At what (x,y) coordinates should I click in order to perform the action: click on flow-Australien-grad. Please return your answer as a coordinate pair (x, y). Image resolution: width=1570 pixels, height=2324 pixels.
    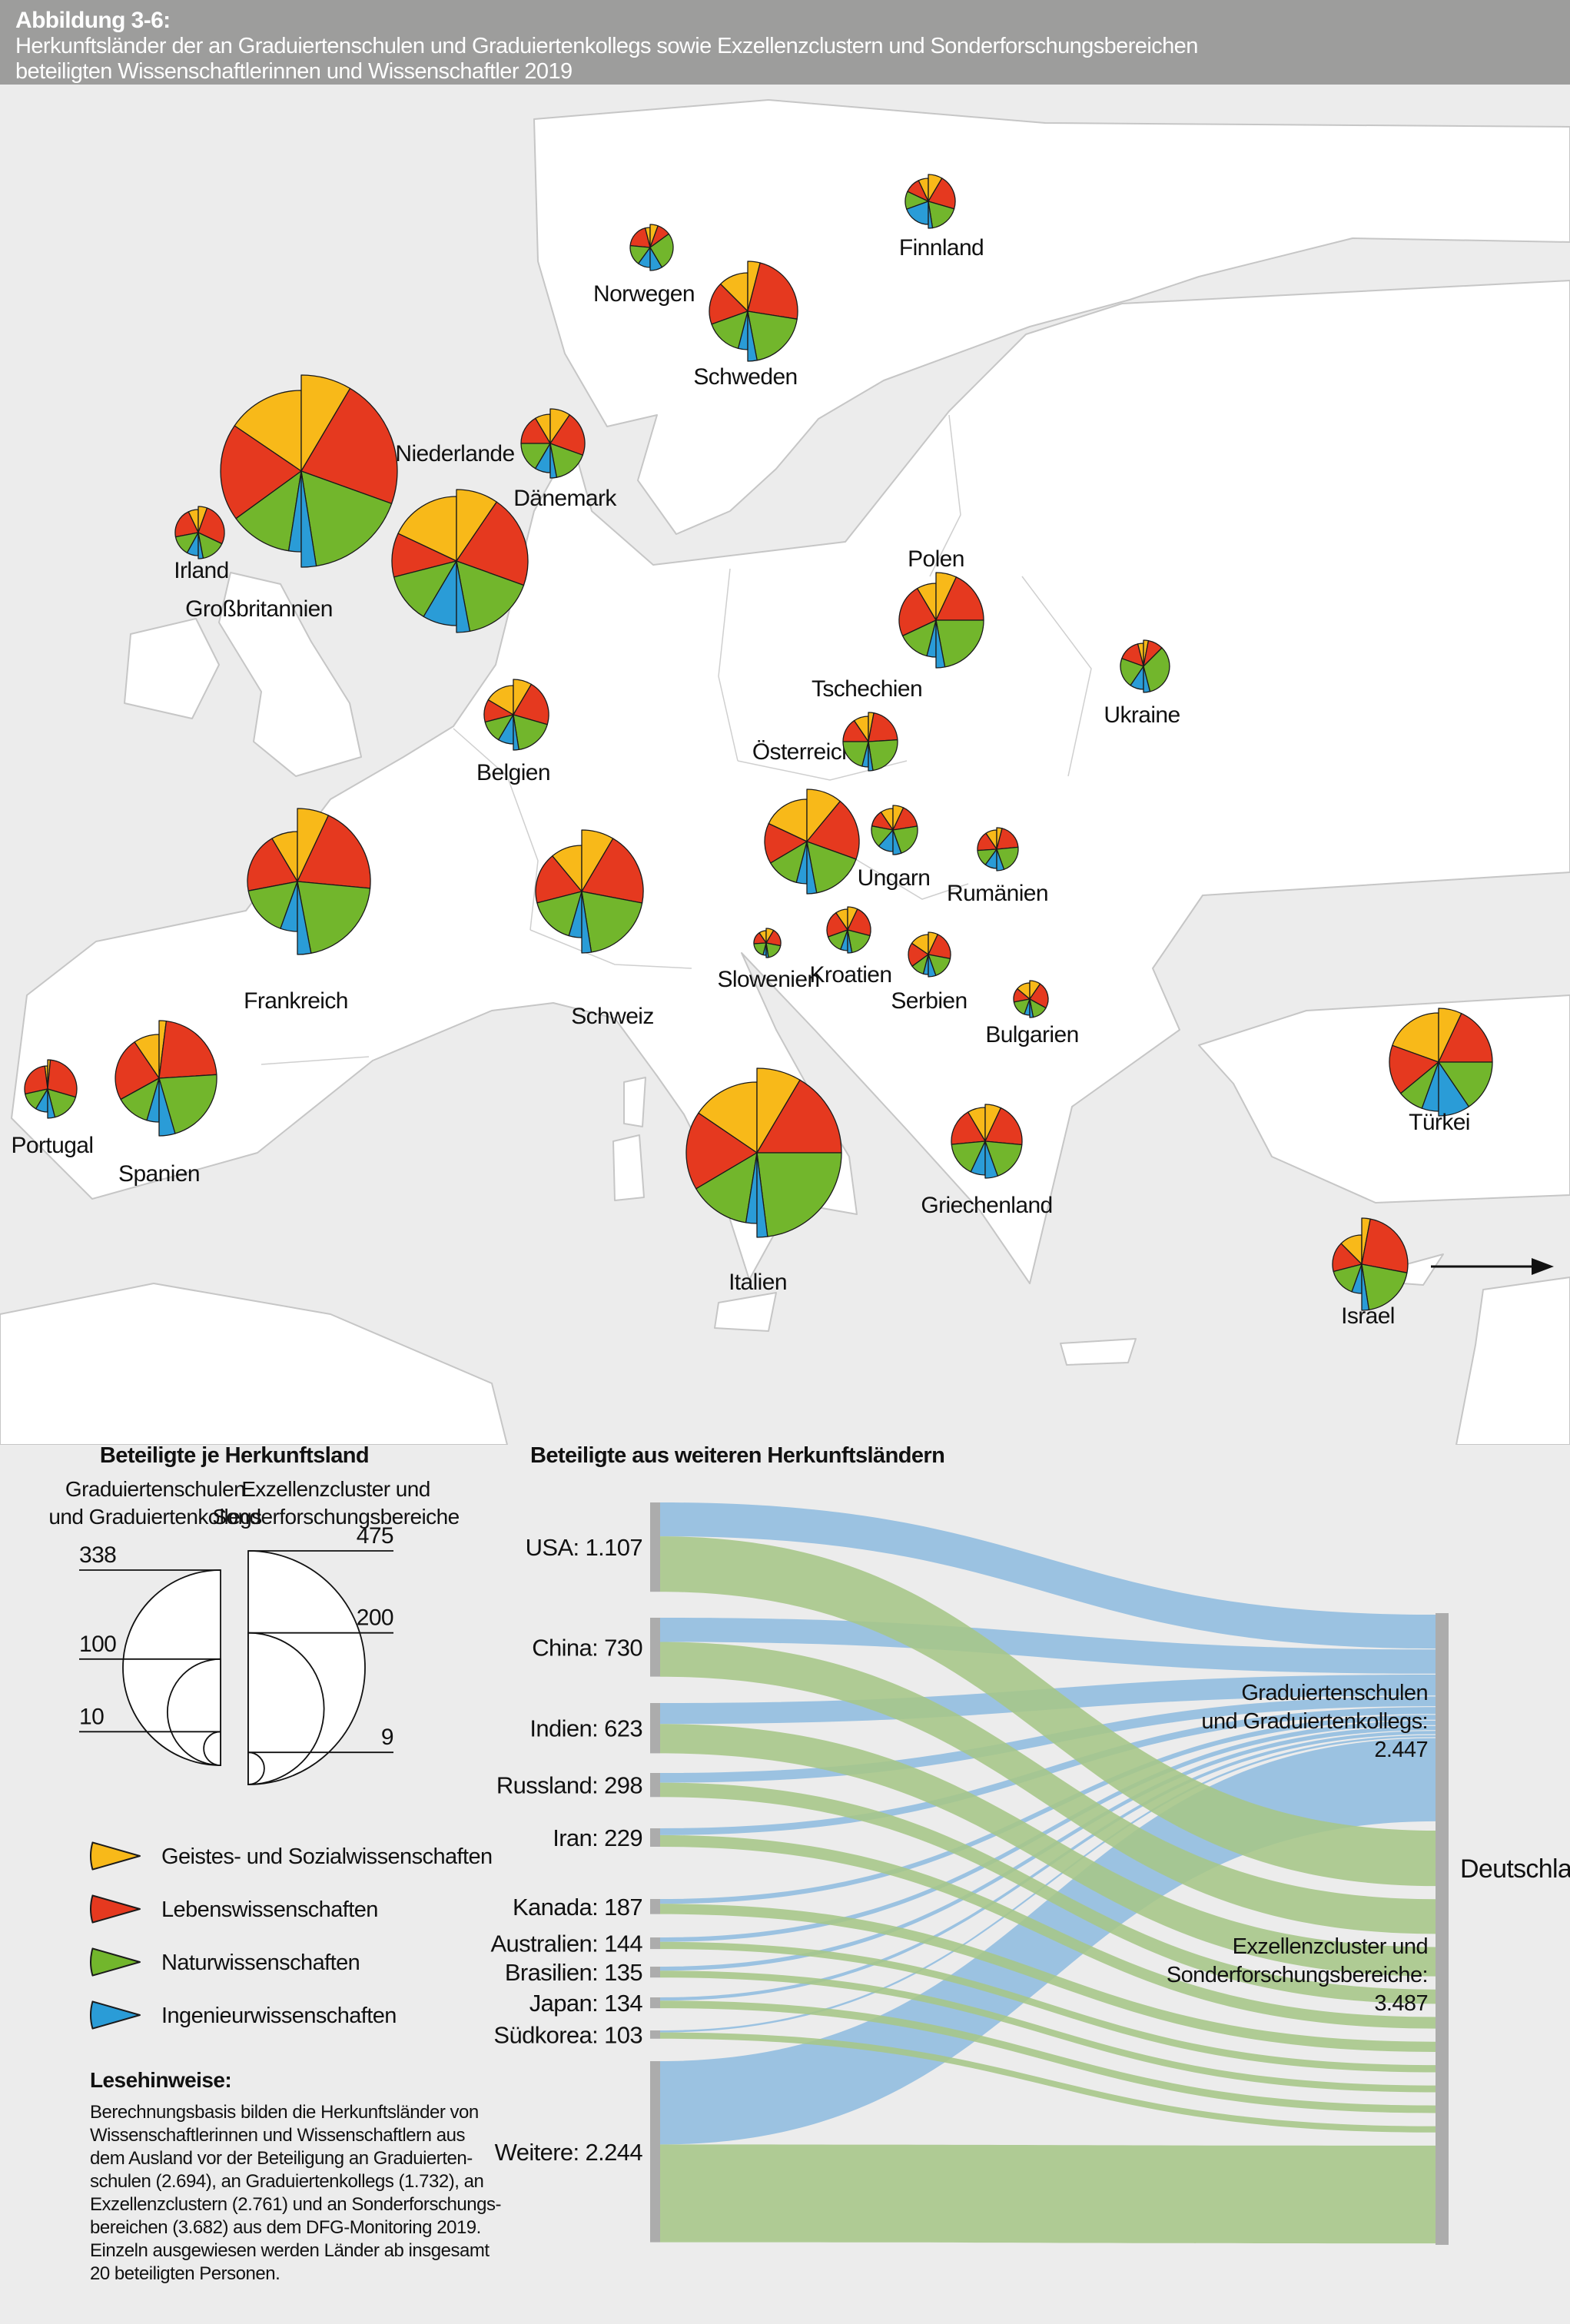
    Looking at the image, I should click on (1048, 1831).